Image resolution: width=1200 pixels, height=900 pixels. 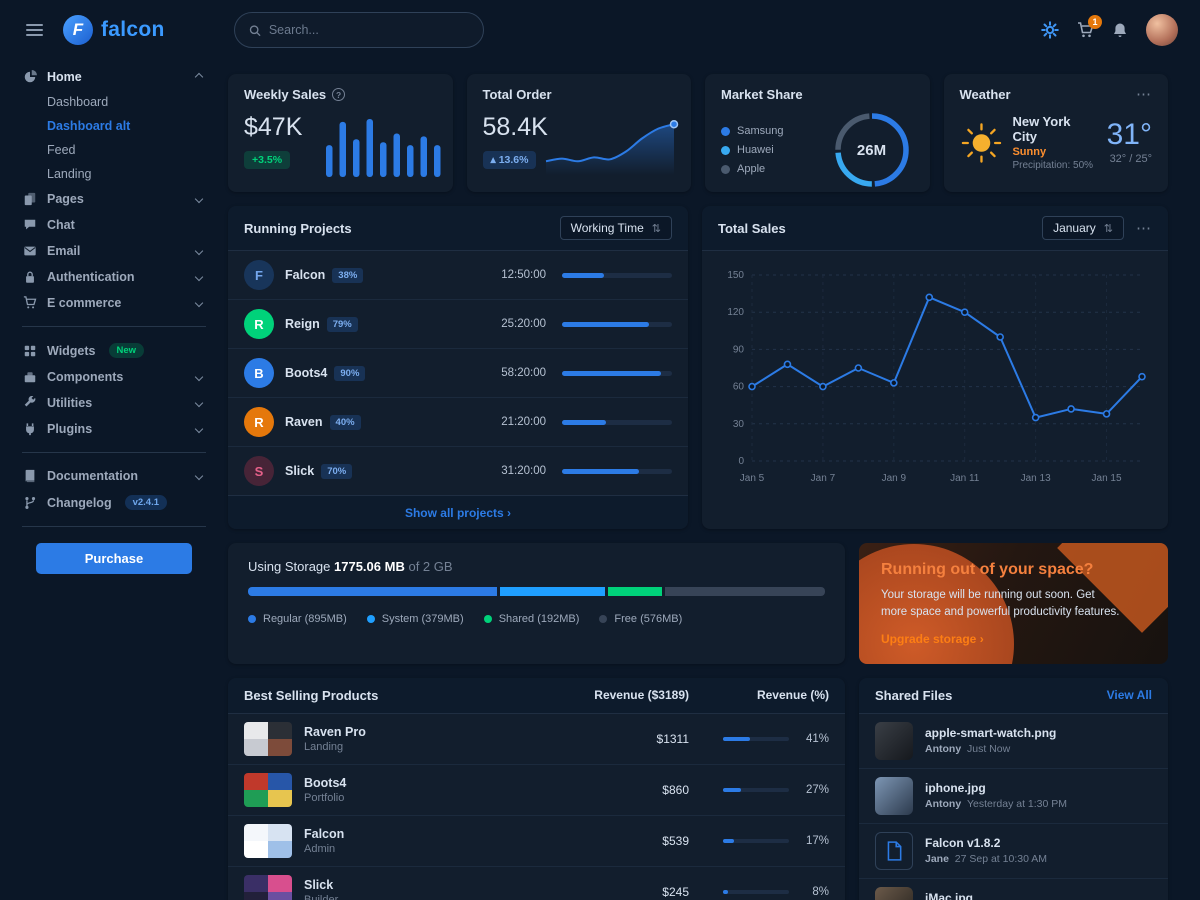 I want to click on plugins-icon, so click(x=30, y=429).